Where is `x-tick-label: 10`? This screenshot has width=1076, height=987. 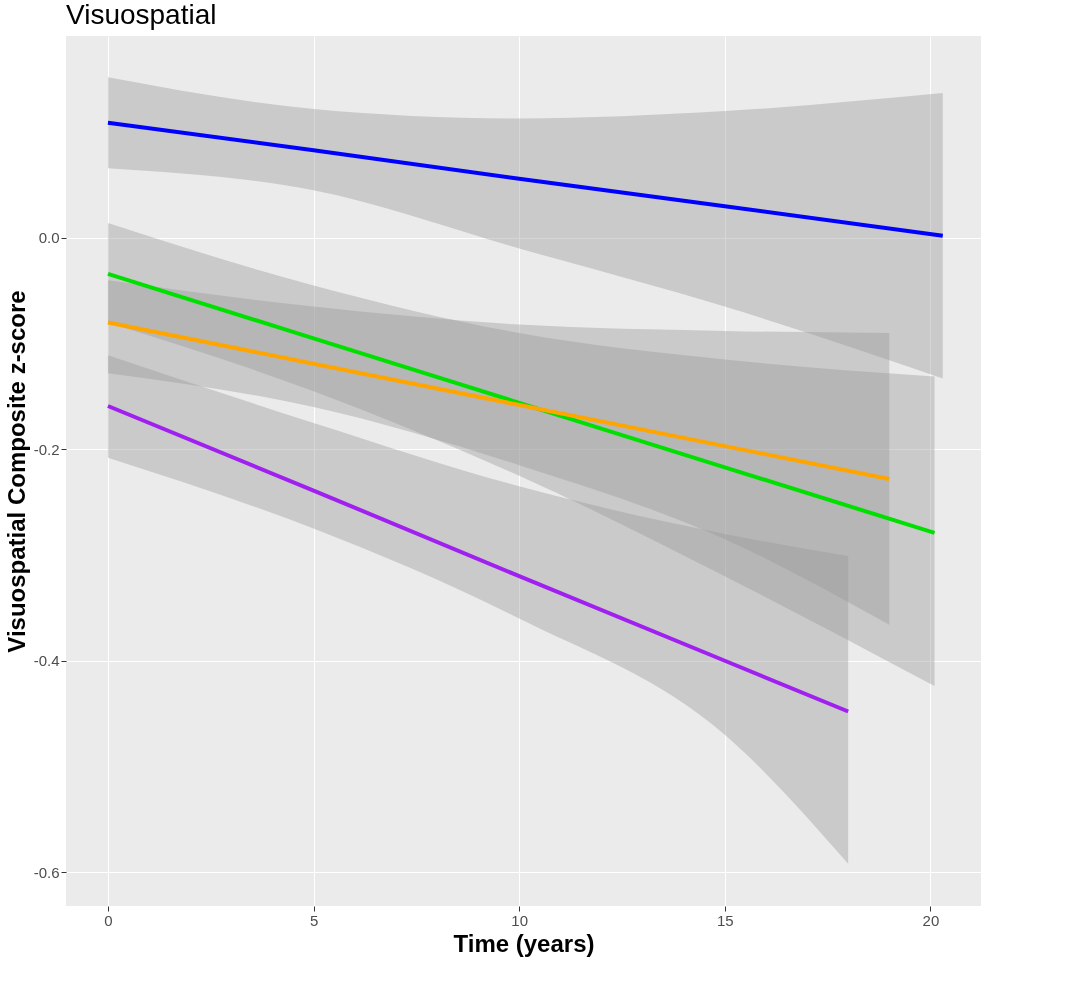
x-tick-label: 10 is located at coordinates (520, 920).